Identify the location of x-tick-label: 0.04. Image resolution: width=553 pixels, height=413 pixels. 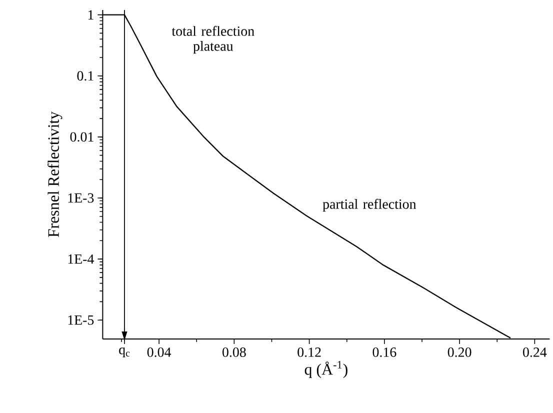
(159, 352).